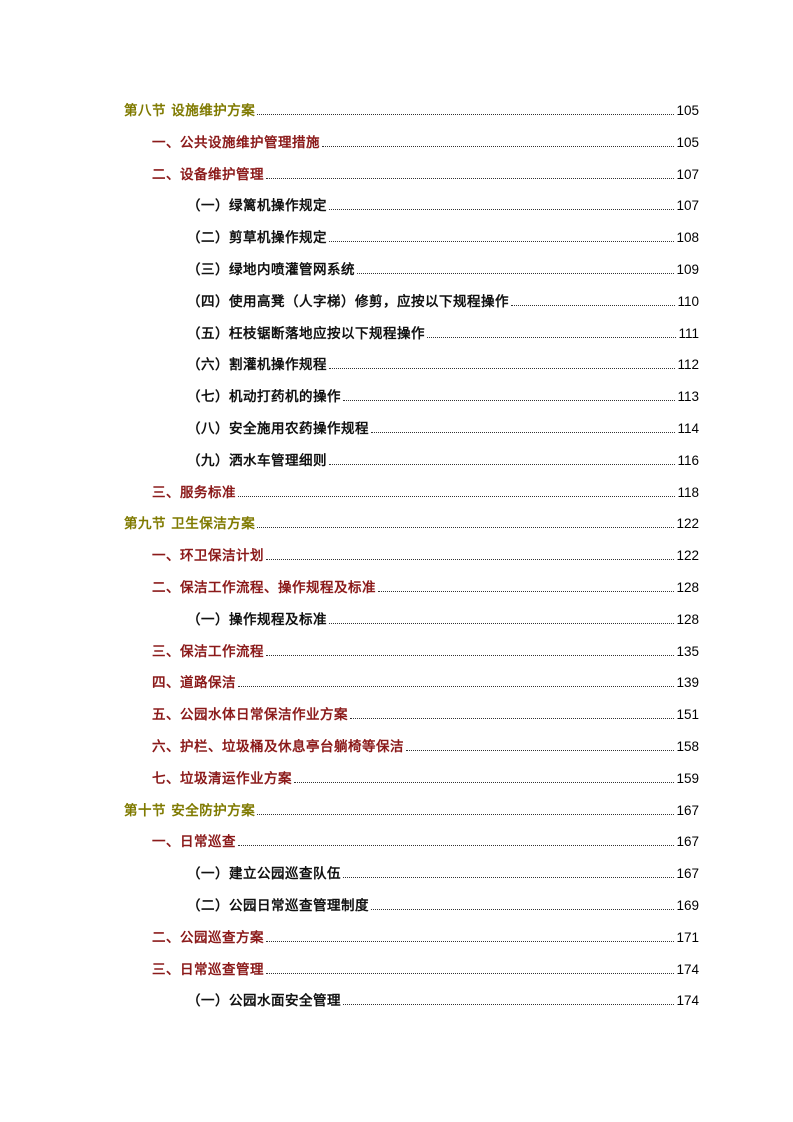 Image resolution: width=793 pixels, height=1122 pixels. What do you see at coordinates (349, 778) in the screenshot?
I see `toc-entry: 七、垃圾清运作业方案 159` at bounding box center [349, 778].